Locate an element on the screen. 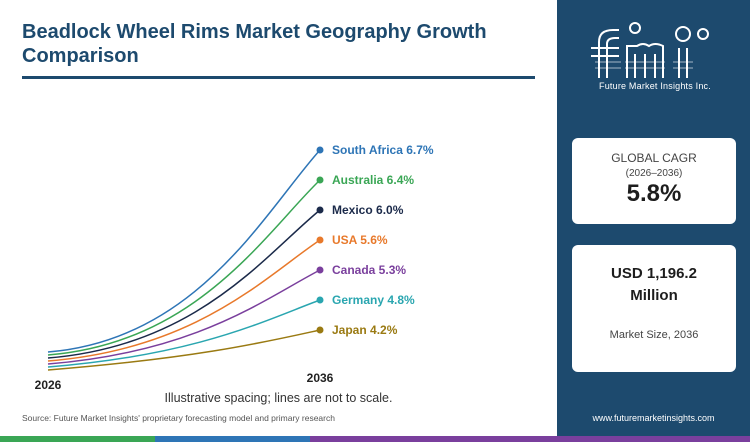 The height and width of the screenshot is (442, 750). series-label-mexico: Mexico 6.0% is located at coordinates (368, 210).